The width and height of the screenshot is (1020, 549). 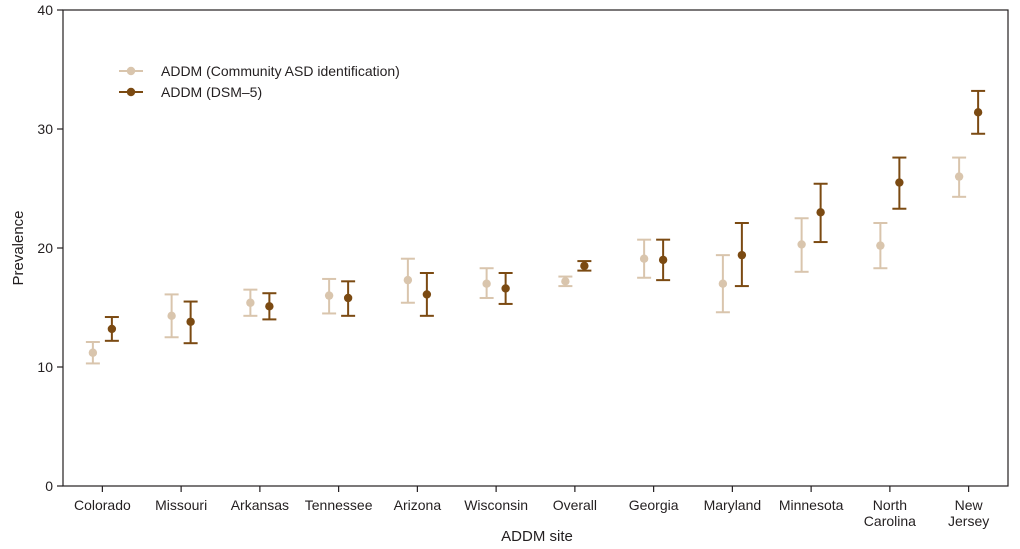 I want to click on y-tick-label: 40, so click(x=45, y=10).